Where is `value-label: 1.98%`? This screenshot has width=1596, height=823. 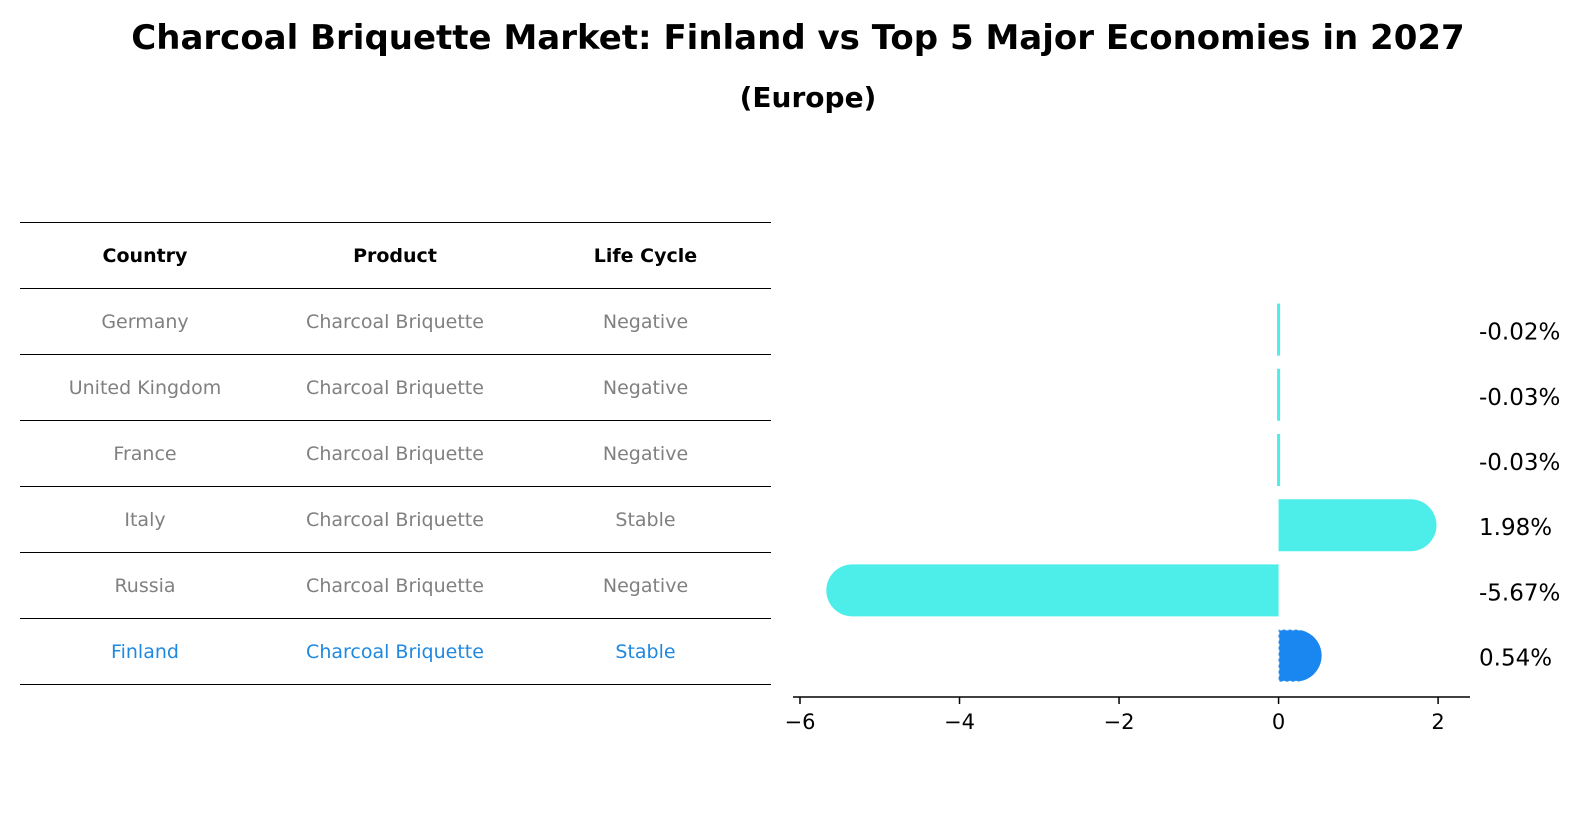
value-label: 1.98% is located at coordinates (1515, 528).